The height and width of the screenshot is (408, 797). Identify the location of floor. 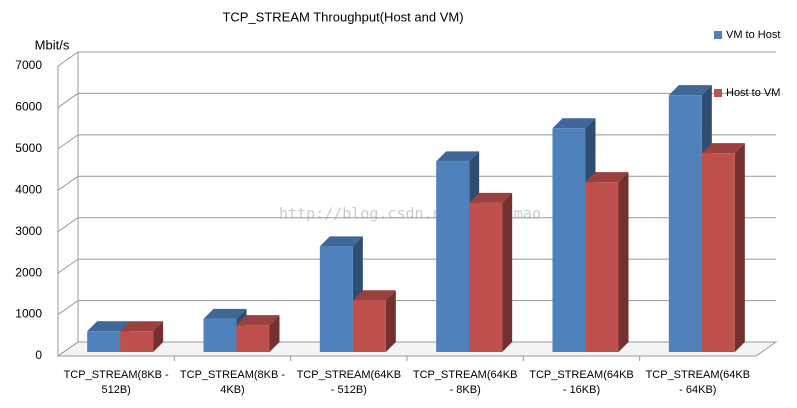
(417, 349).